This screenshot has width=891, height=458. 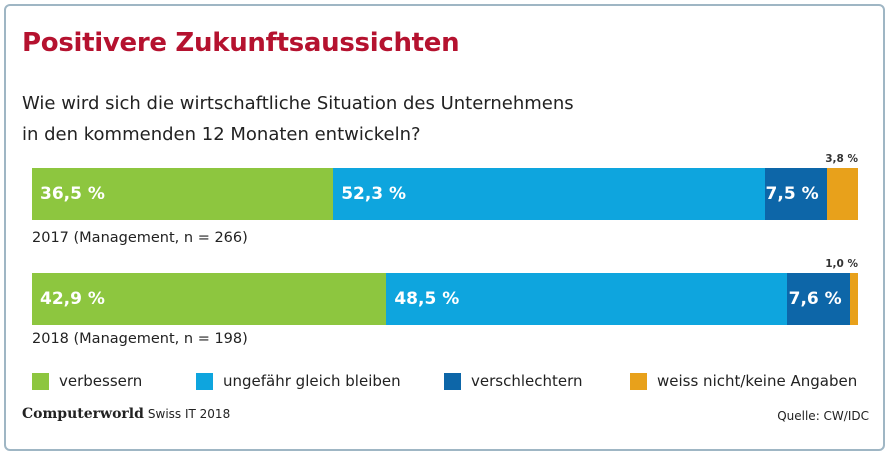 I want to click on legend-swatch-verschlechtern, so click(x=452, y=381).